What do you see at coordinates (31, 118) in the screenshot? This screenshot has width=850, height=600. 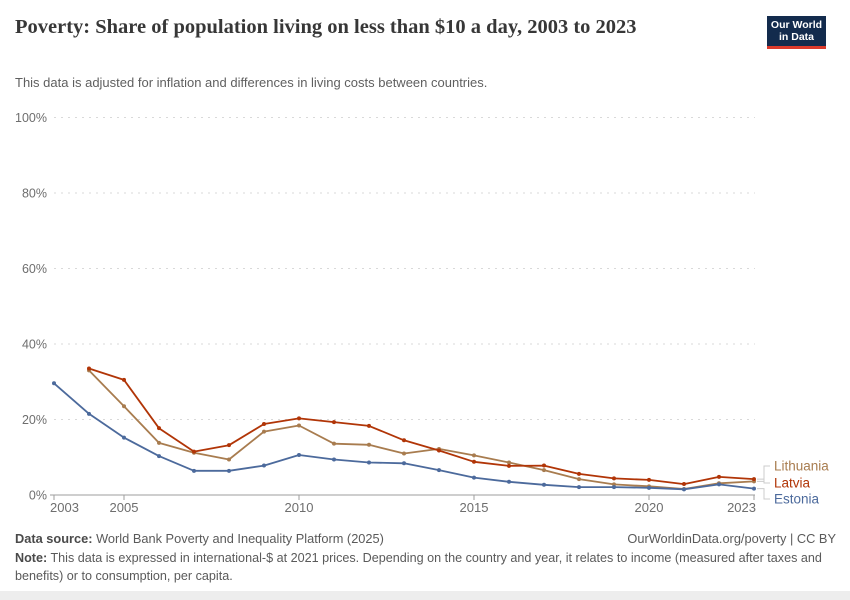 I see `y-axis-label: 100%` at bounding box center [31, 118].